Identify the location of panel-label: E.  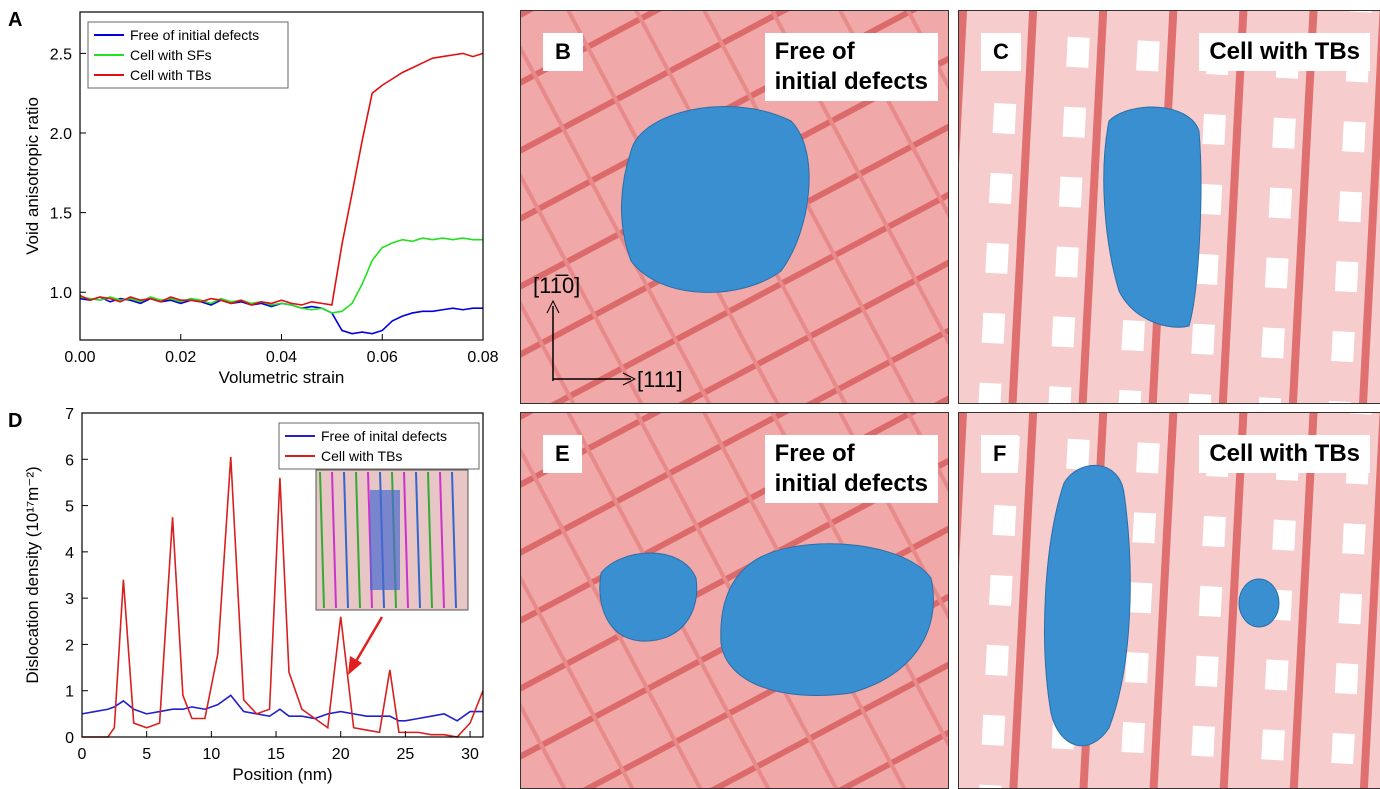
(562, 454).